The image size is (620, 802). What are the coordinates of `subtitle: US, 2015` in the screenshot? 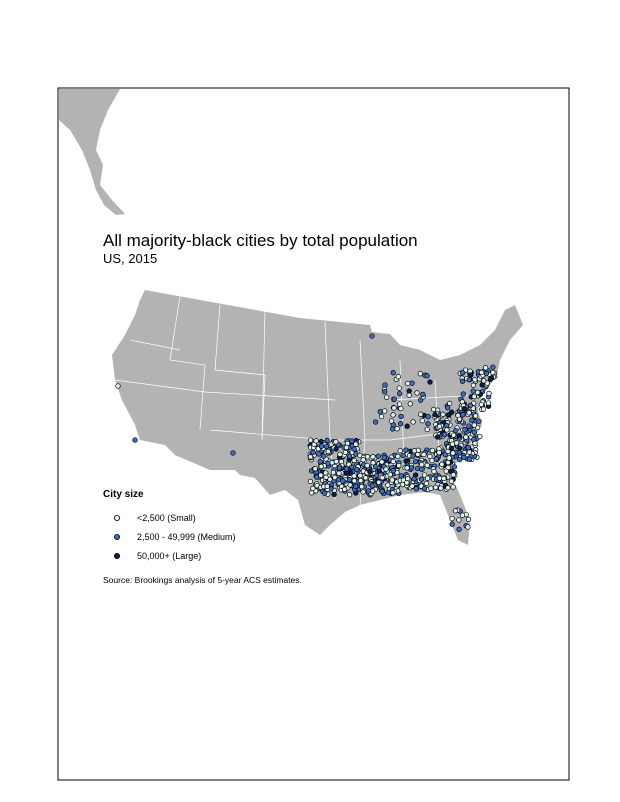 It's located at (130, 258).